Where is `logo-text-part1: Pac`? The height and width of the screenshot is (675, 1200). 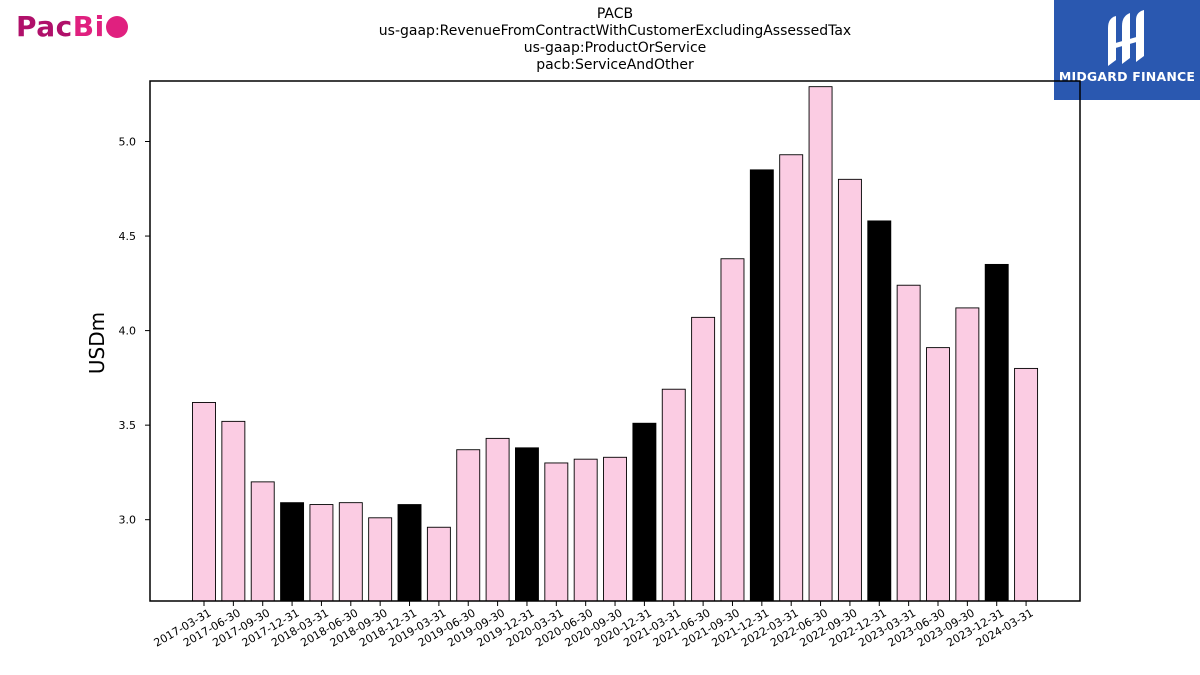
logo-text-part1: Pac is located at coordinates (44, 26).